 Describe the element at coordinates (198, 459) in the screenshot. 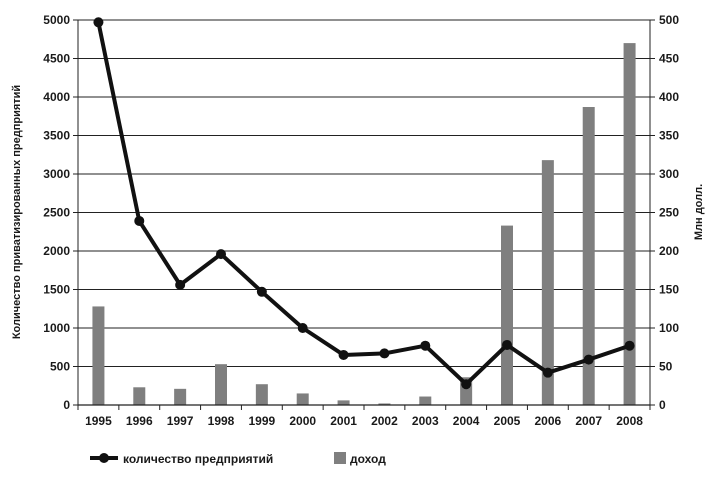

I see `legend-label-enterprises: количество предприятий` at that location.